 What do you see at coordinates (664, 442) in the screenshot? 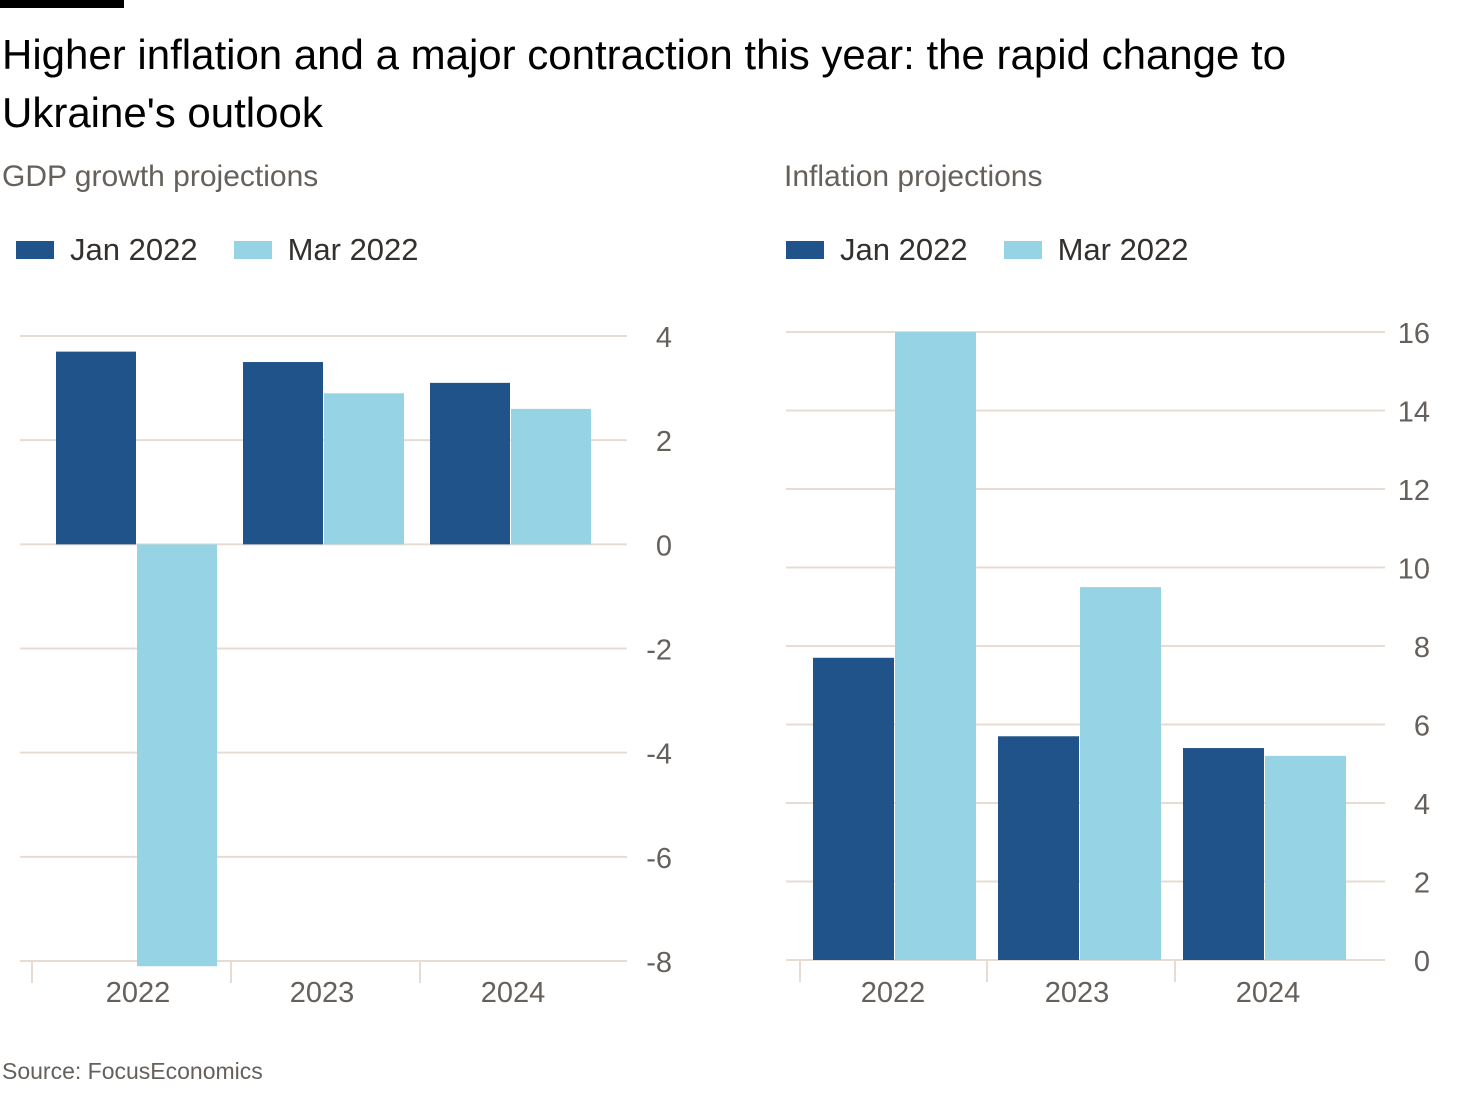
I see `gdp-y-tick-label: 2` at bounding box center [664, 442].